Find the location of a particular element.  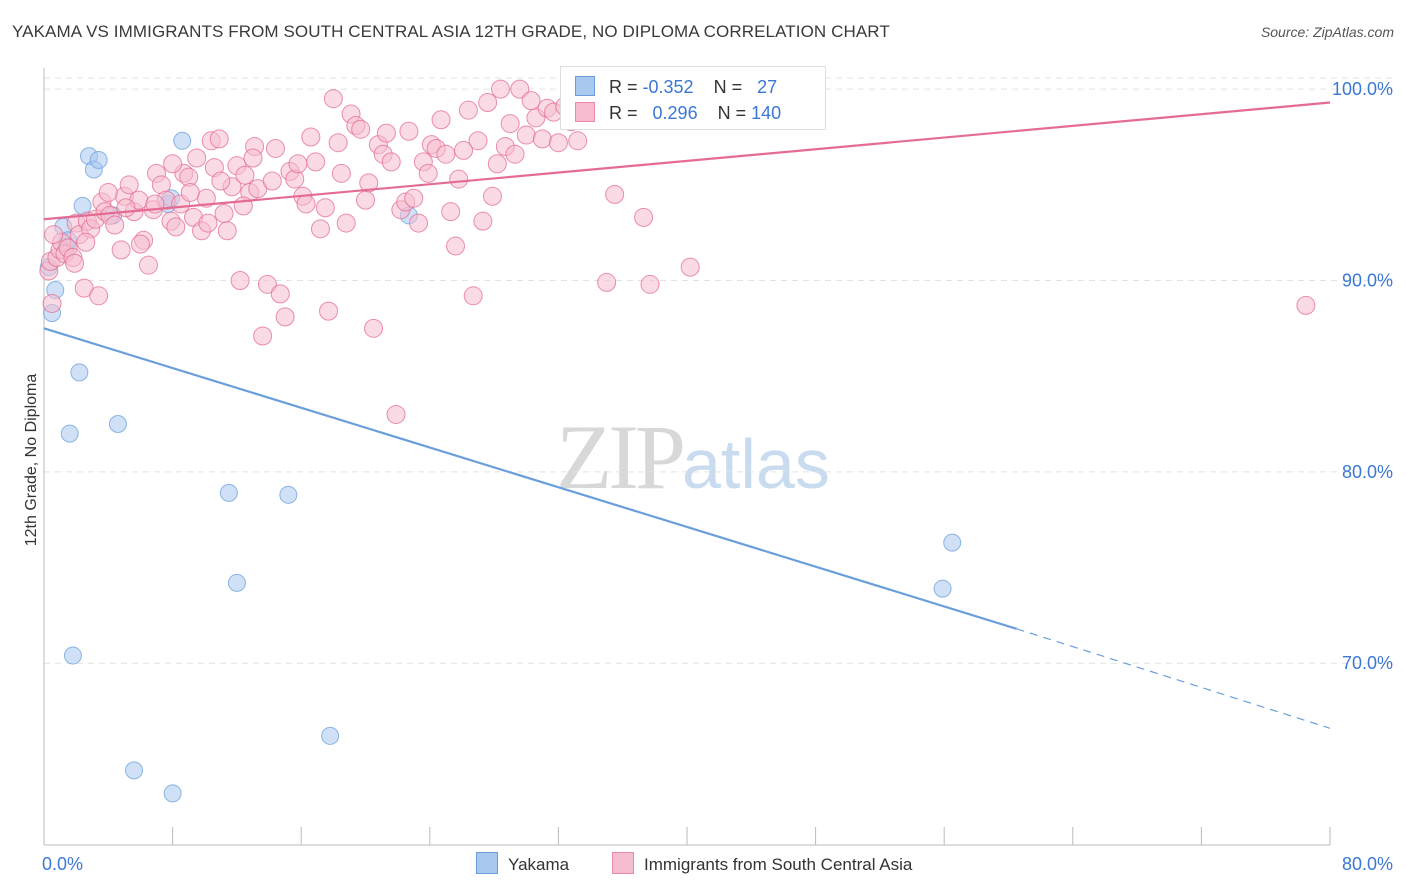

y-tick-label: 100.0% is located at coordinates (1362, 89).